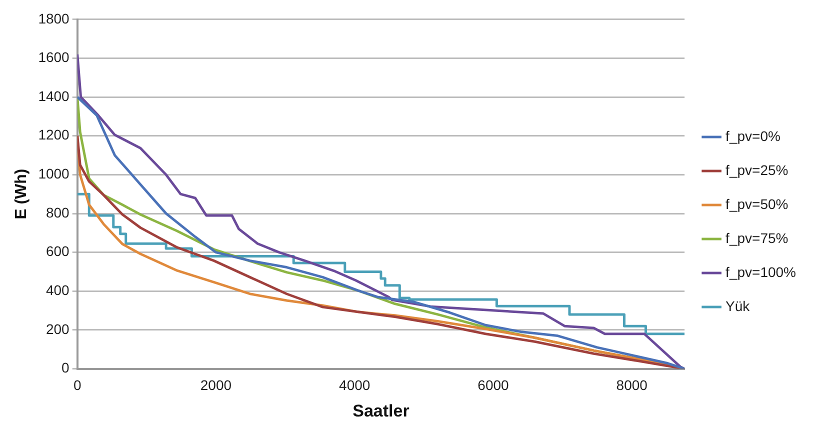  Describe the element at coordinates (58, 251) in the screenshot. I see `y-tick-label: 600` at that location.